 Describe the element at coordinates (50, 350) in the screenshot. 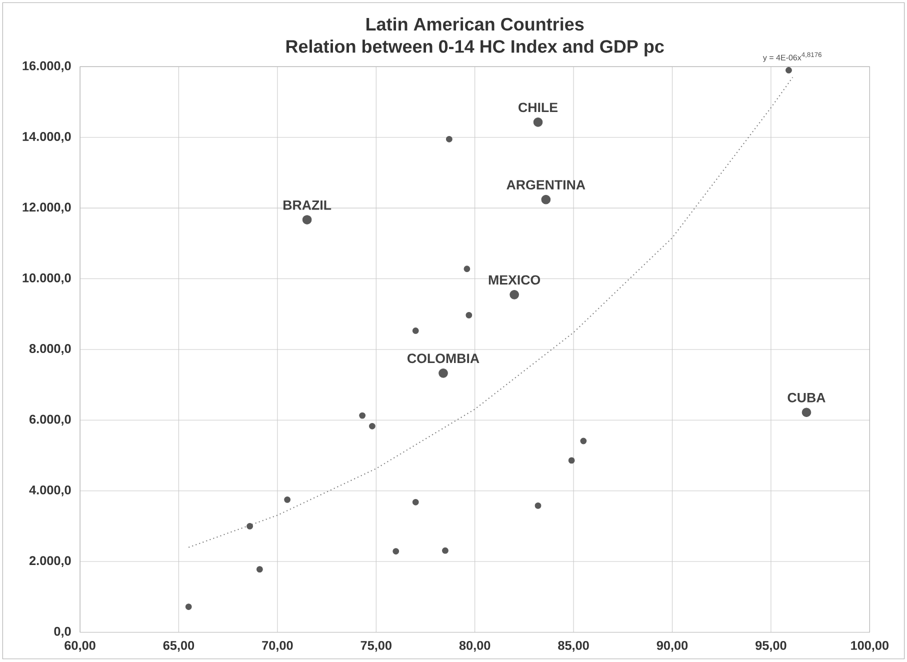

I see `y-tick-label: 8.000,0` at that location.